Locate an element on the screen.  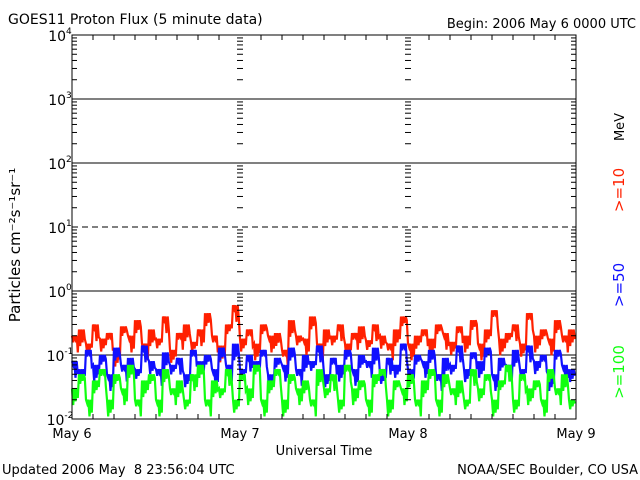
legend-unit-mev: MeV is located at coordinates (620, 127).